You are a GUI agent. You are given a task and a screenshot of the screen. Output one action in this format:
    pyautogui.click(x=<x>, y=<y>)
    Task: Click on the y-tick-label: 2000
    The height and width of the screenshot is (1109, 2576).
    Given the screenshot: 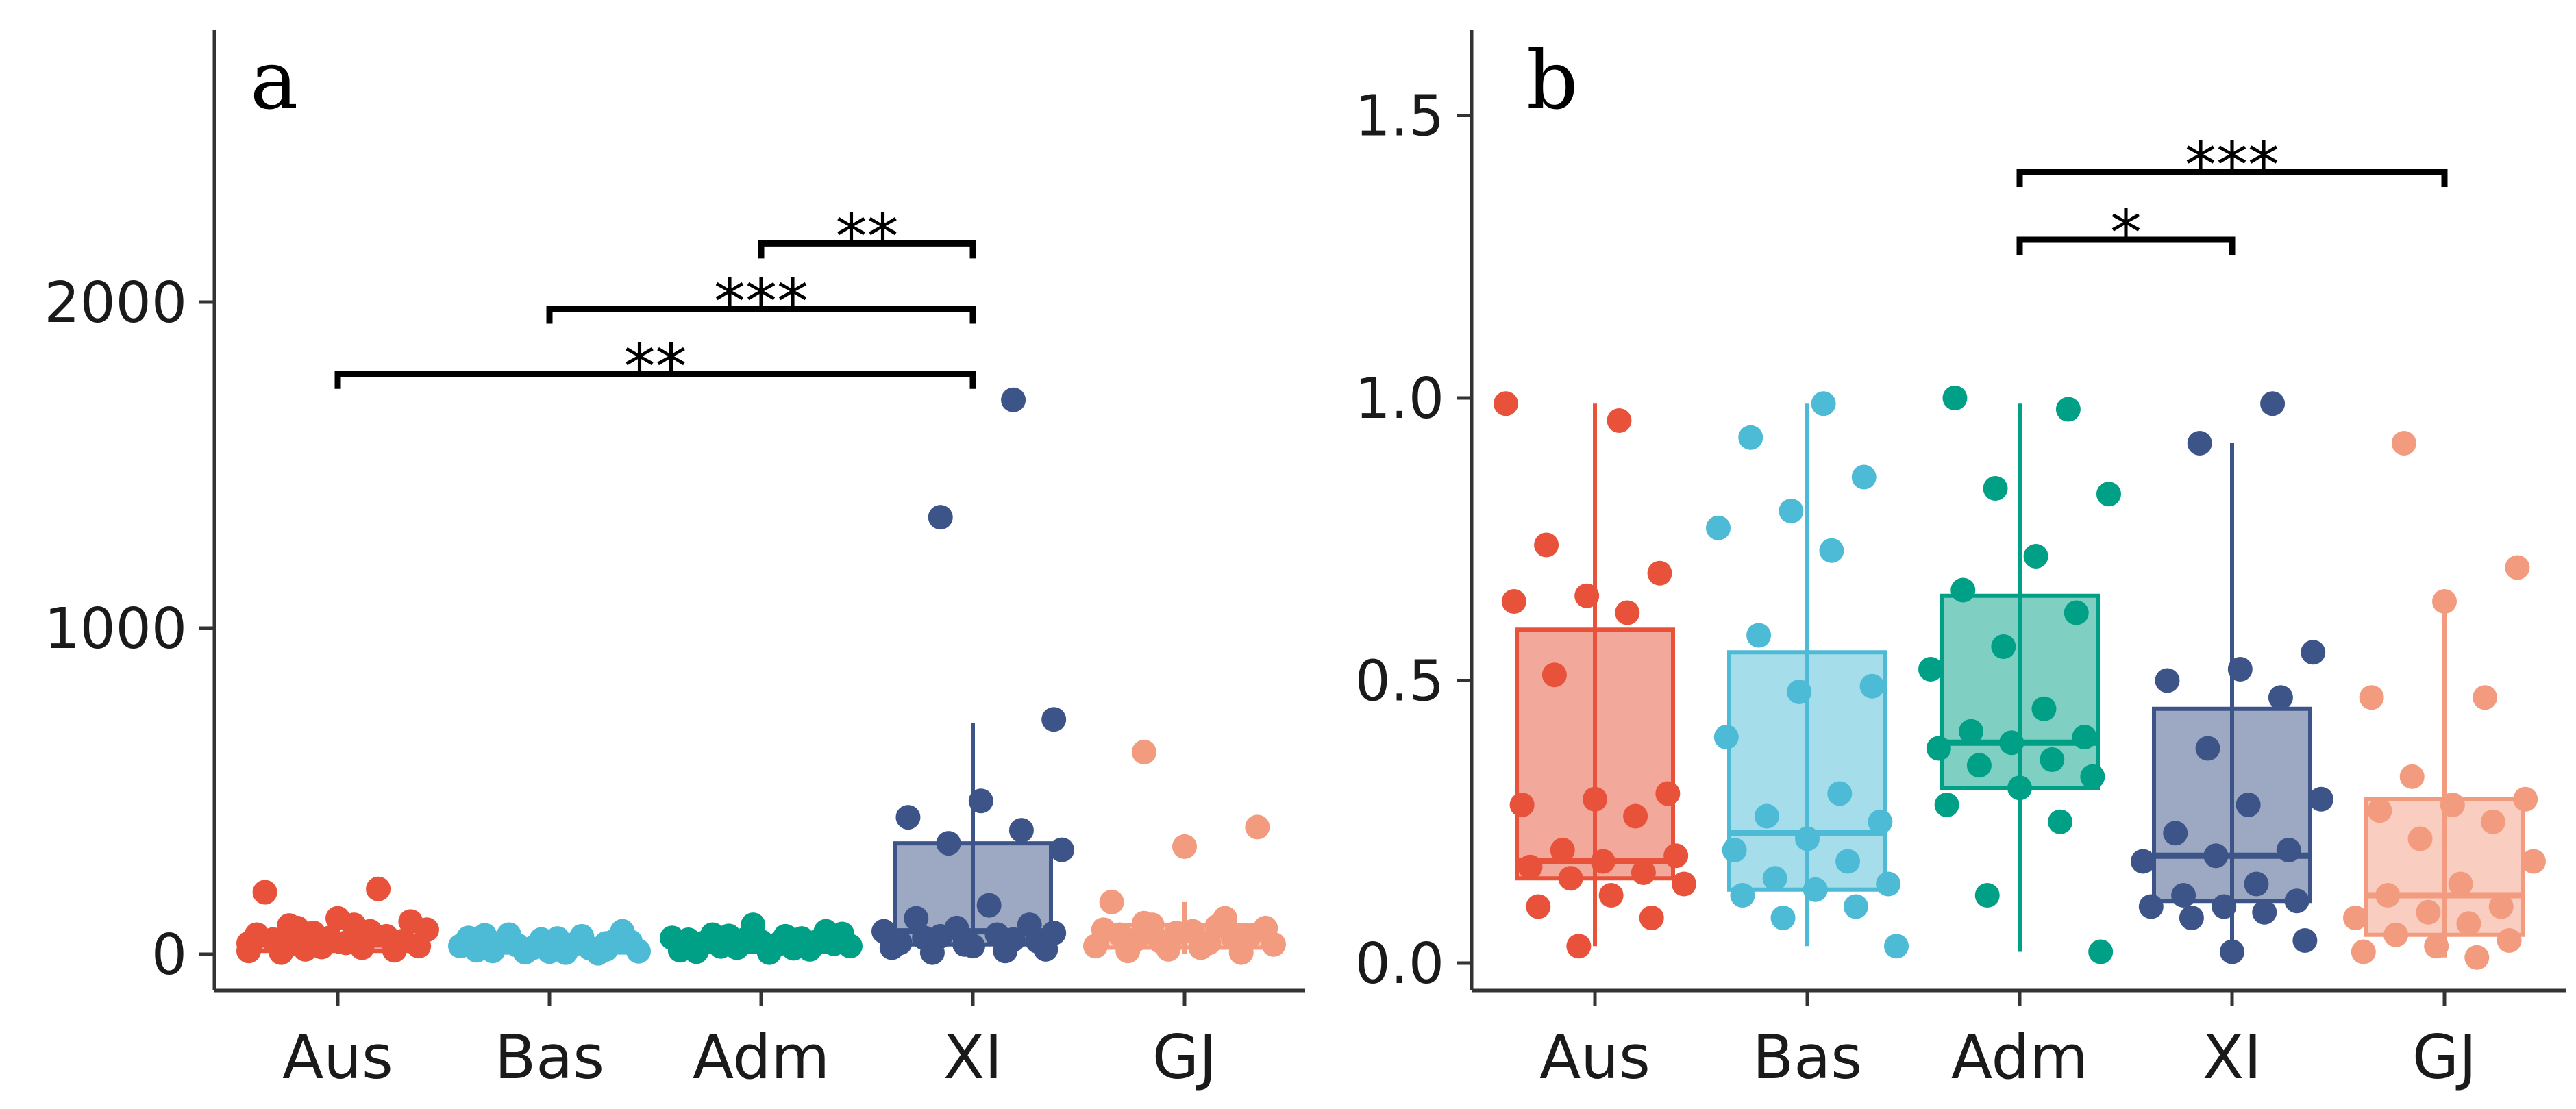 What is the action you would take?
    pyautogui.click(x=115, y=304)
    